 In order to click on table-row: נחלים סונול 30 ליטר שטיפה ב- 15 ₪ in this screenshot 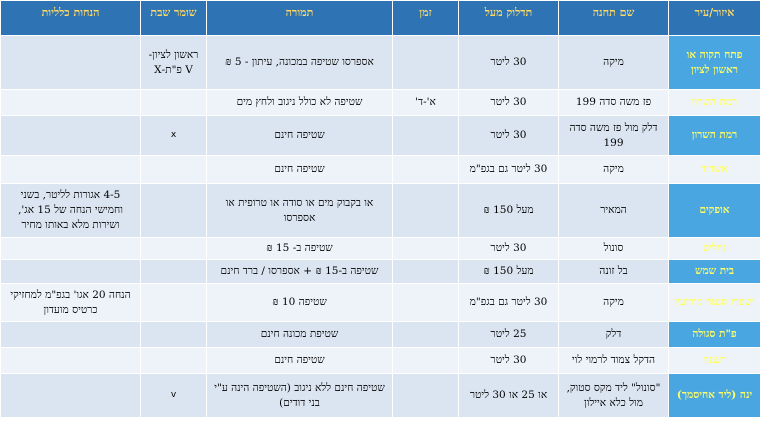, I will do `click(380, 248)`.